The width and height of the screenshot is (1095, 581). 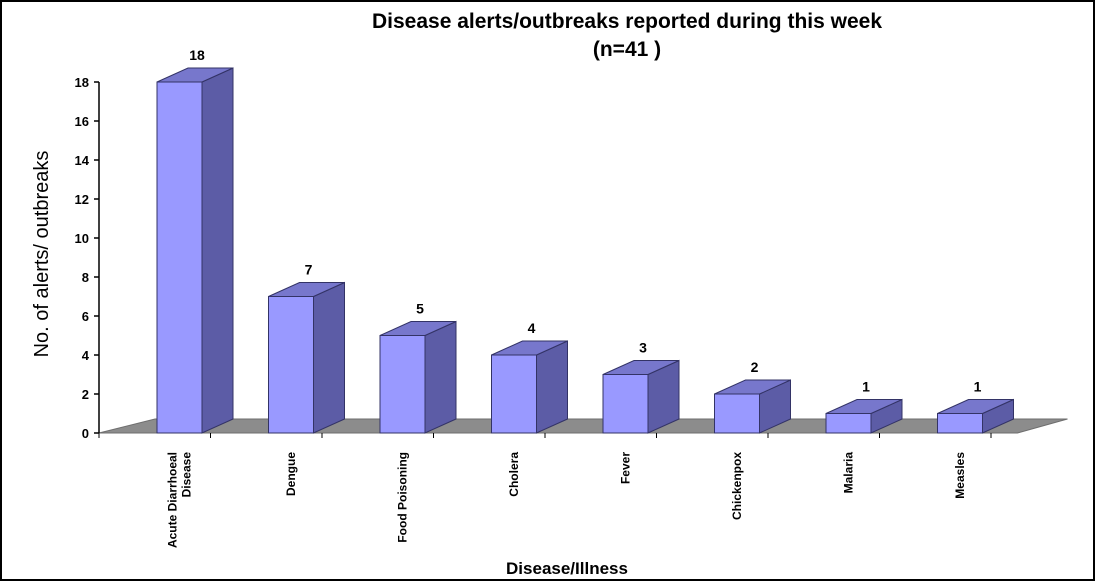 I want to click on data-label: 18, so click(x=197, y=55).